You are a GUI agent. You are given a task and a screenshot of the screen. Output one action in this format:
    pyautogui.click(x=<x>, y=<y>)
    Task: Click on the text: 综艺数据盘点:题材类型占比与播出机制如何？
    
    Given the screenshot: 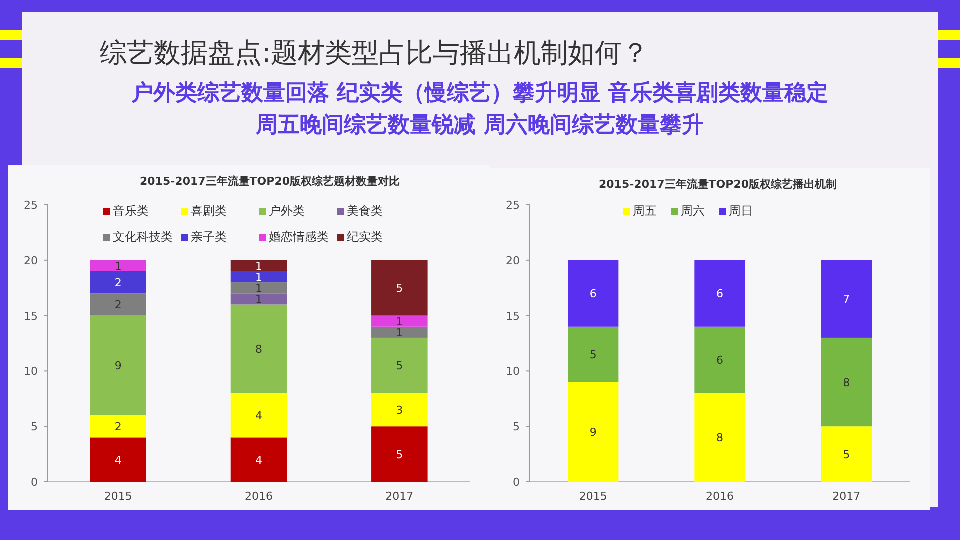 What is the action you would take?
    pyautogui.click(x=375, y=53)
    